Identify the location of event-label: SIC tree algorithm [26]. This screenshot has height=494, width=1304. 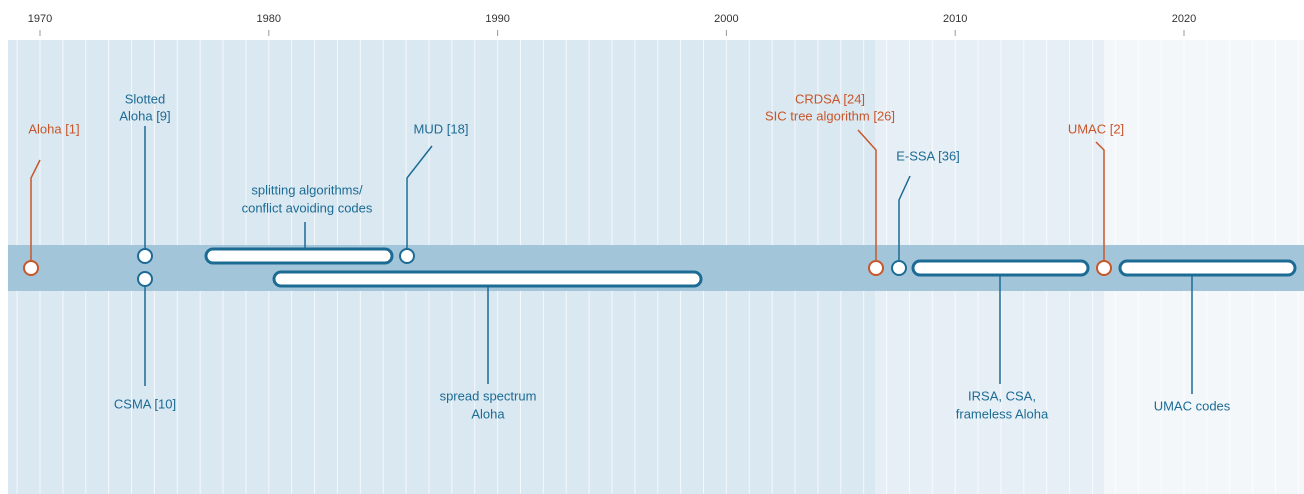
(830, 115).